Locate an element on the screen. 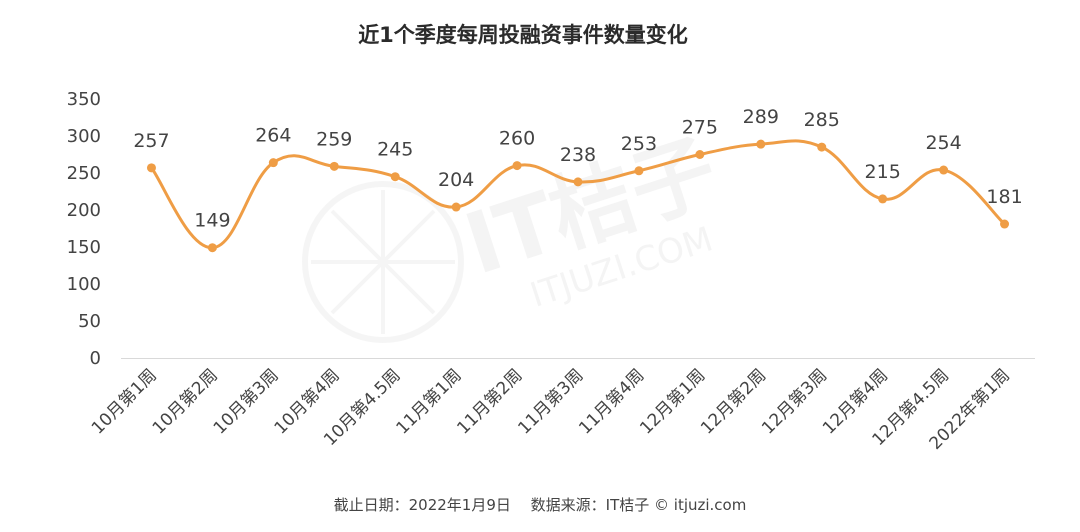  data-label: 264 is located at coordinates (273, 136).